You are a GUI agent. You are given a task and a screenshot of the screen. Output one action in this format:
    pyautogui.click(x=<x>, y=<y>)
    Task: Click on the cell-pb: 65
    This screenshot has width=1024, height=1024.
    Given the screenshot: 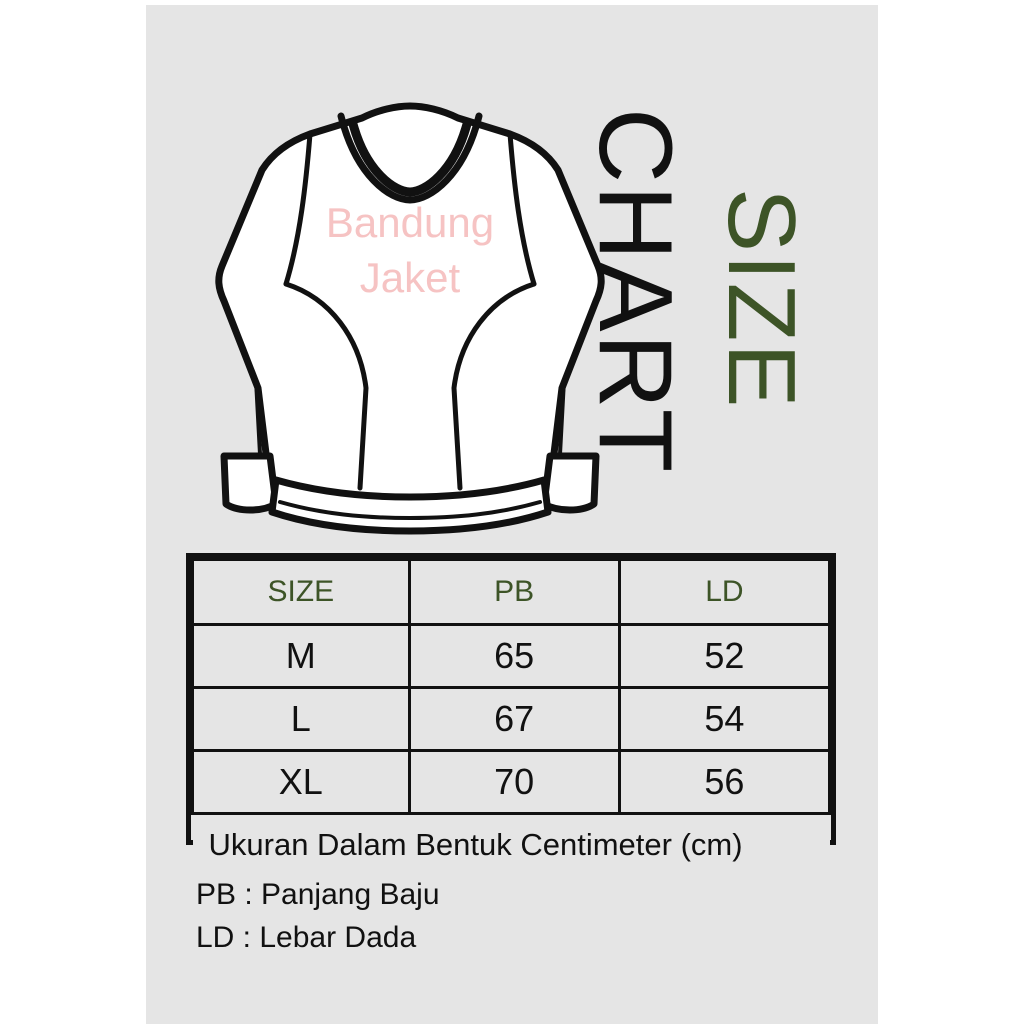 What is the action you would take?
    pyautogui.click(x=514, y=656)
    